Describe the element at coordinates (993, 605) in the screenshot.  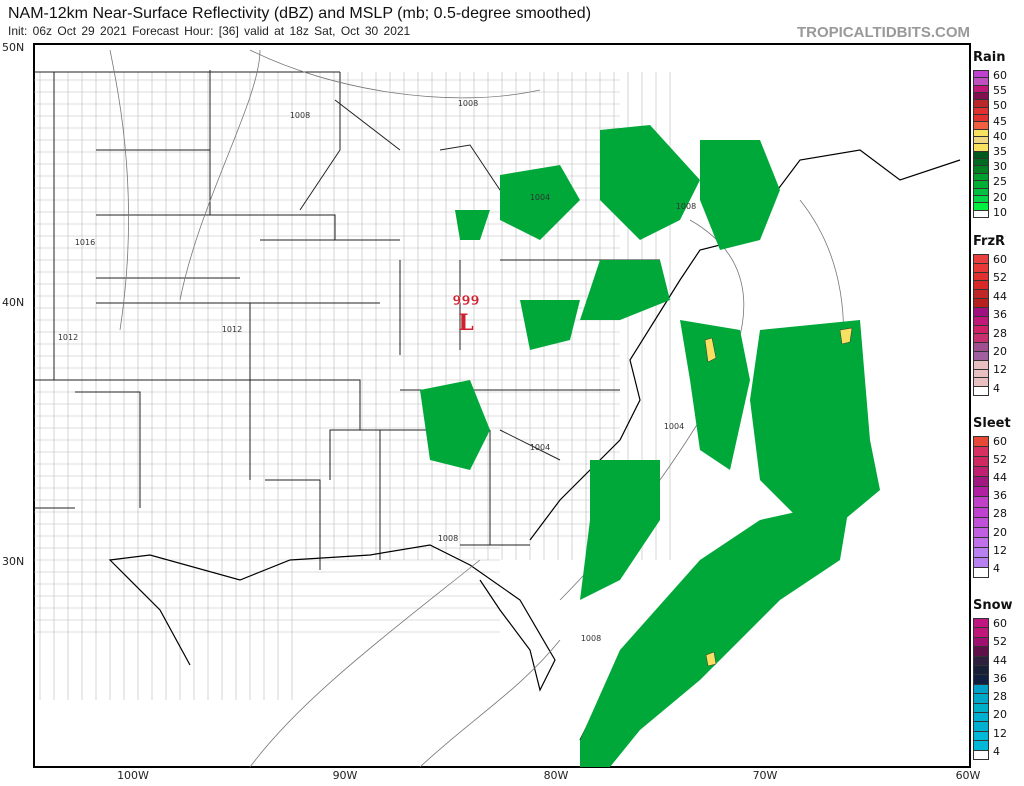
I see `legend-title: Snow` at that location.